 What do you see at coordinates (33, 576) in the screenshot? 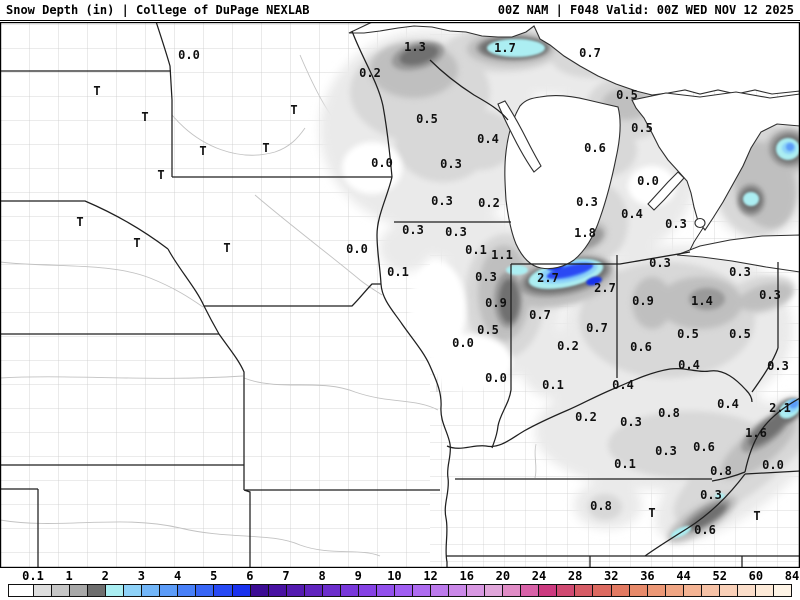
I see `colorbar-tick-label: 0.1` at bounding box center [33, 576].